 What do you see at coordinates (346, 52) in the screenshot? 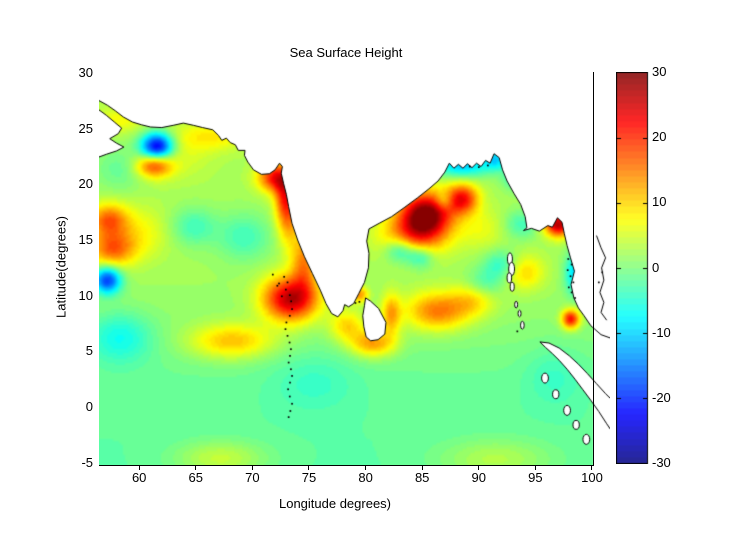
I see `plot-title: Sea Surface Height` at bounding box center [346, 52].